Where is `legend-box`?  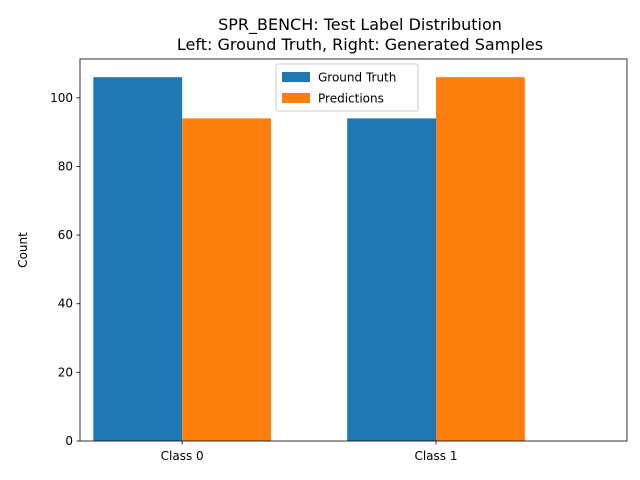 legend-box is located at coordinates (347, 87).